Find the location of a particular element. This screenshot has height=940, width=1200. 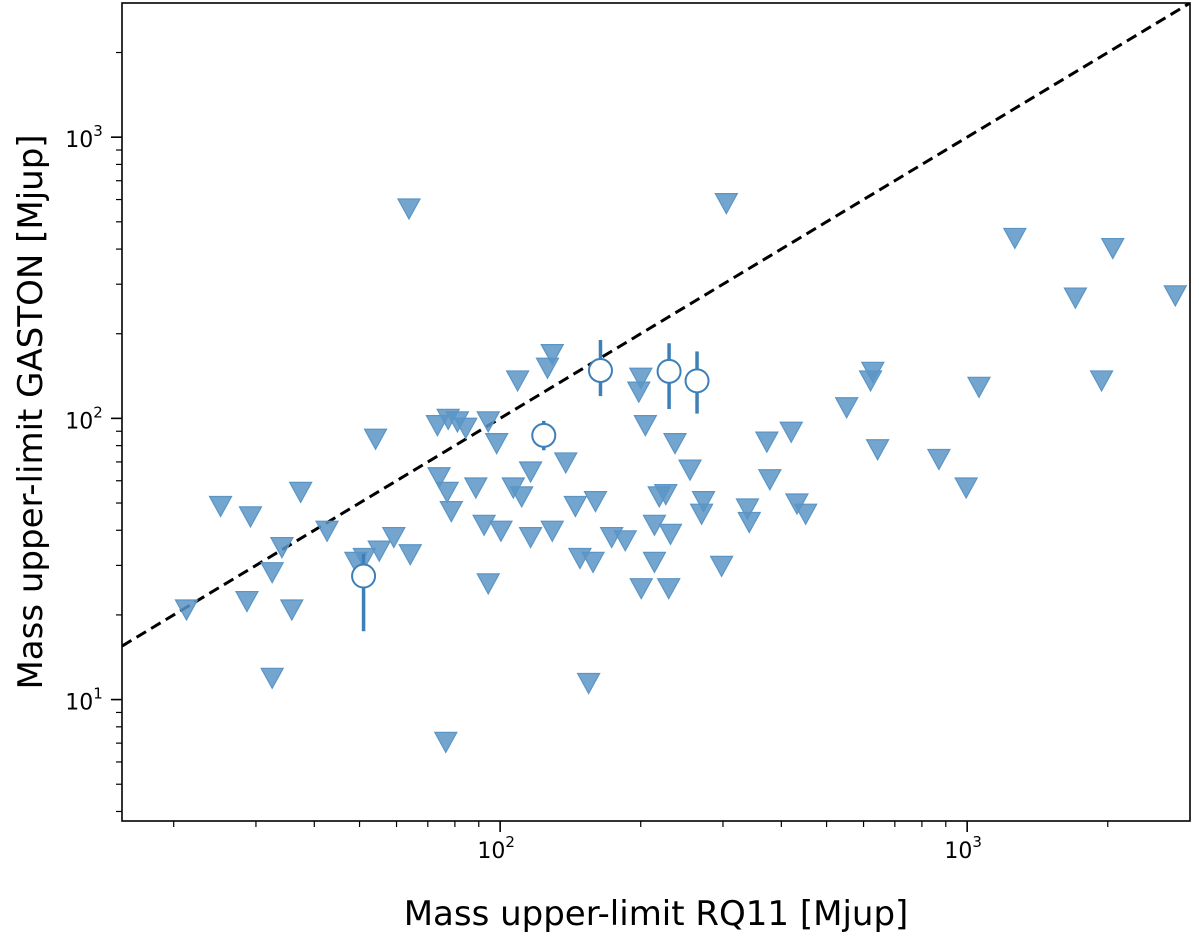

y-tick-label: 10¹ is located at coordinates (84, 700).